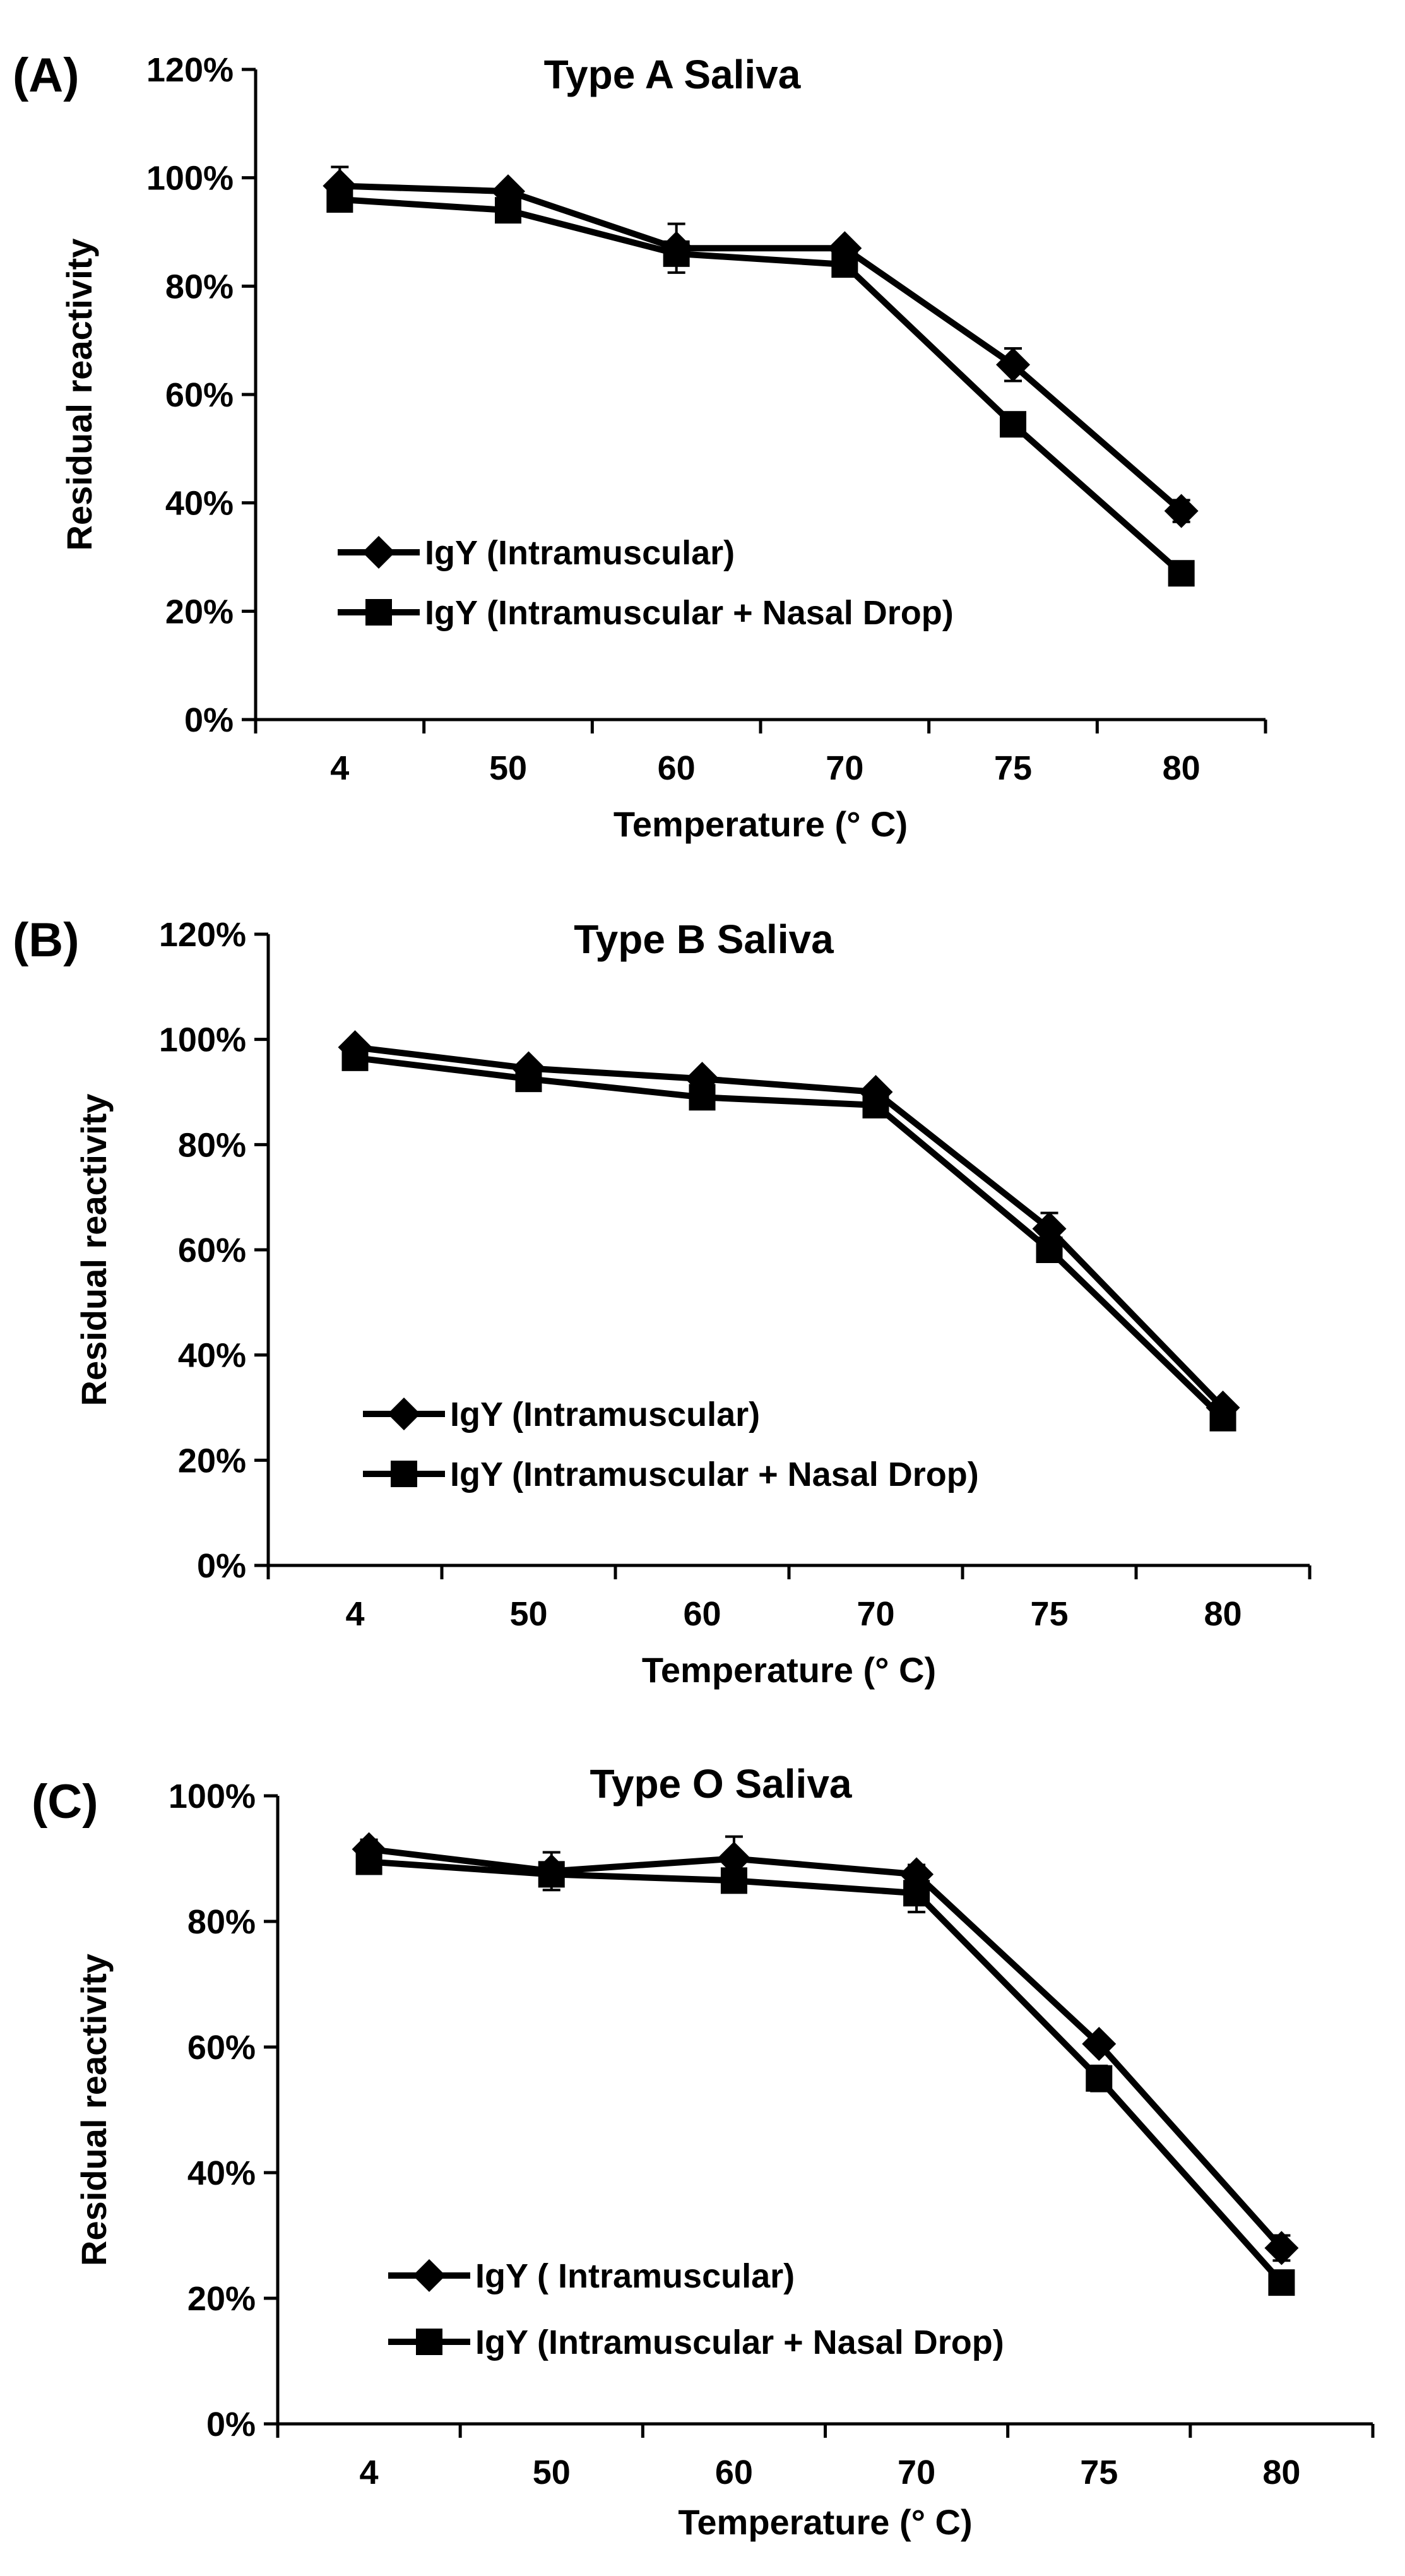 The width and height of the screenshot is (1405, 2576). I want to click on panel-letter: (C), so click(65, 1802).